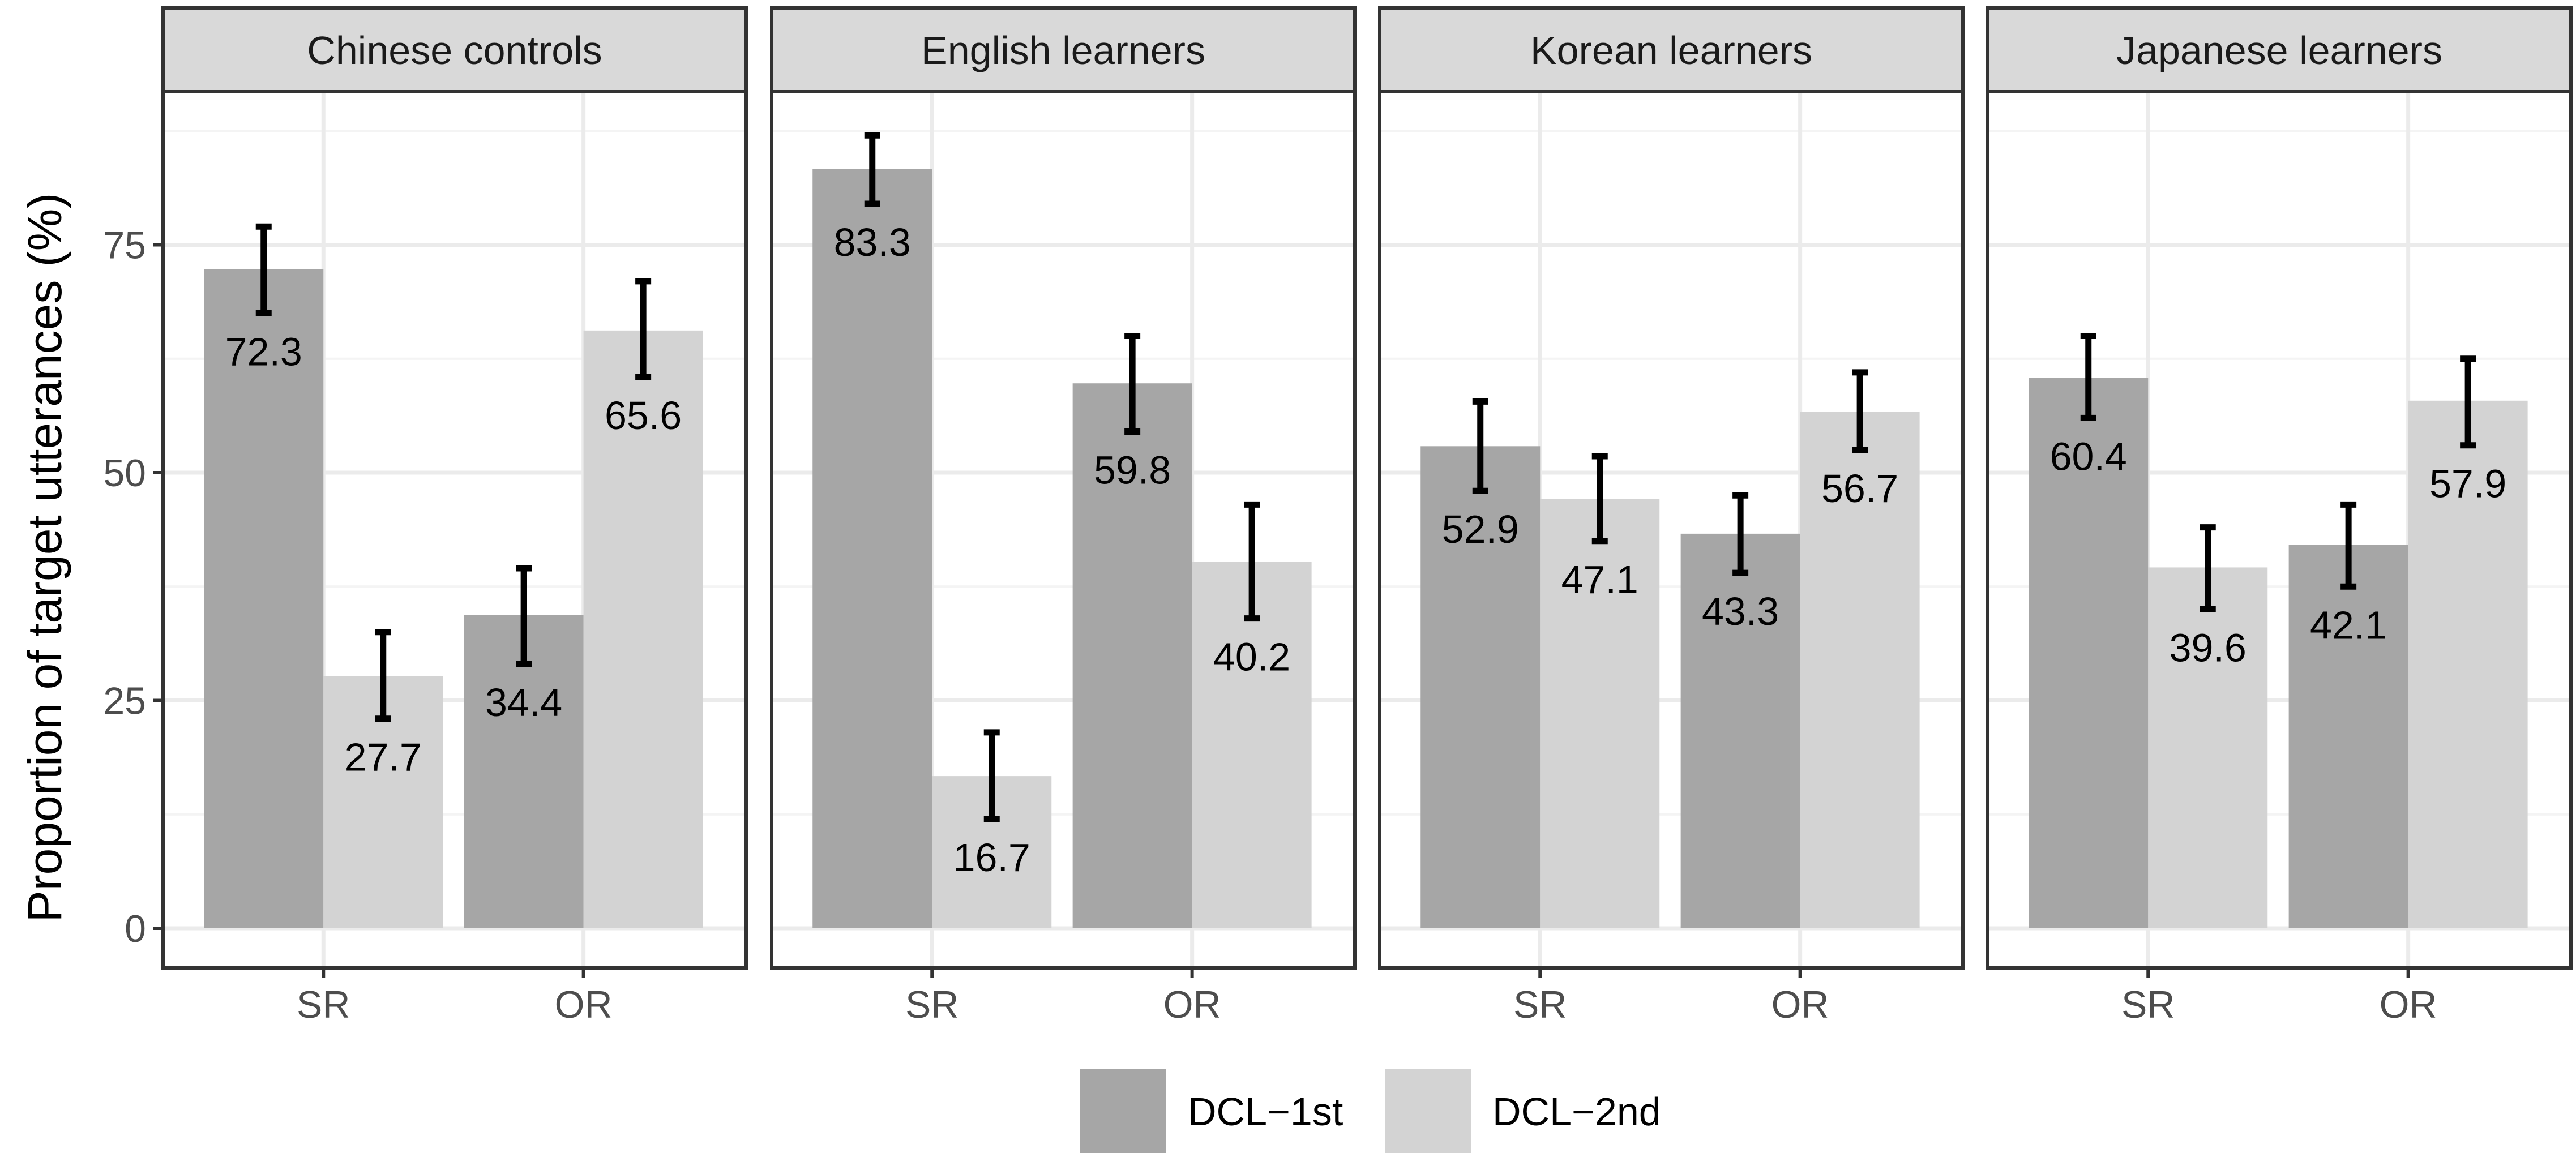 This screenshot has height=1153, width=2576. What do you see at coordinates (263, 351) in the screenshot?
I see `data-label: 72.3` at bounding box center [263, 351].